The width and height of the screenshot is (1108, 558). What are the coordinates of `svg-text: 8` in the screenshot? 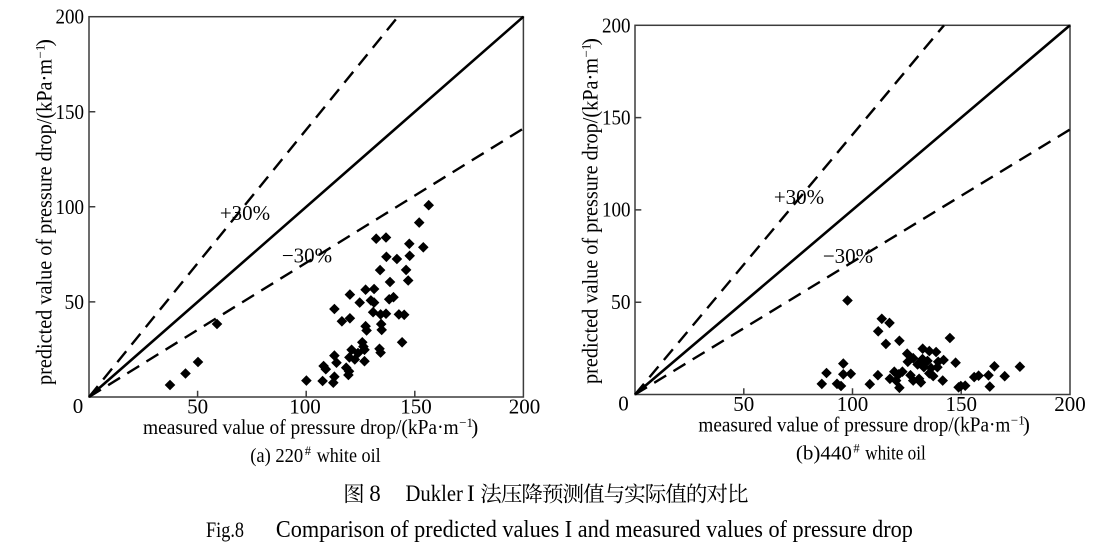 It's located at (375, 493).